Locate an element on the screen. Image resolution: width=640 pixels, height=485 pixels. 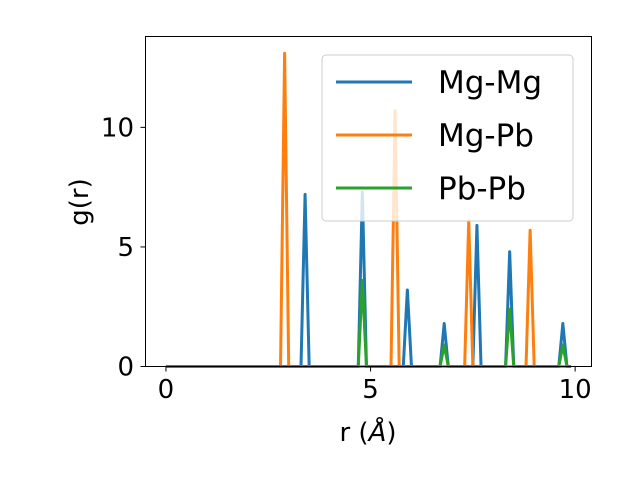
y-tick-label: 5 is located at coordinates (125, 248).